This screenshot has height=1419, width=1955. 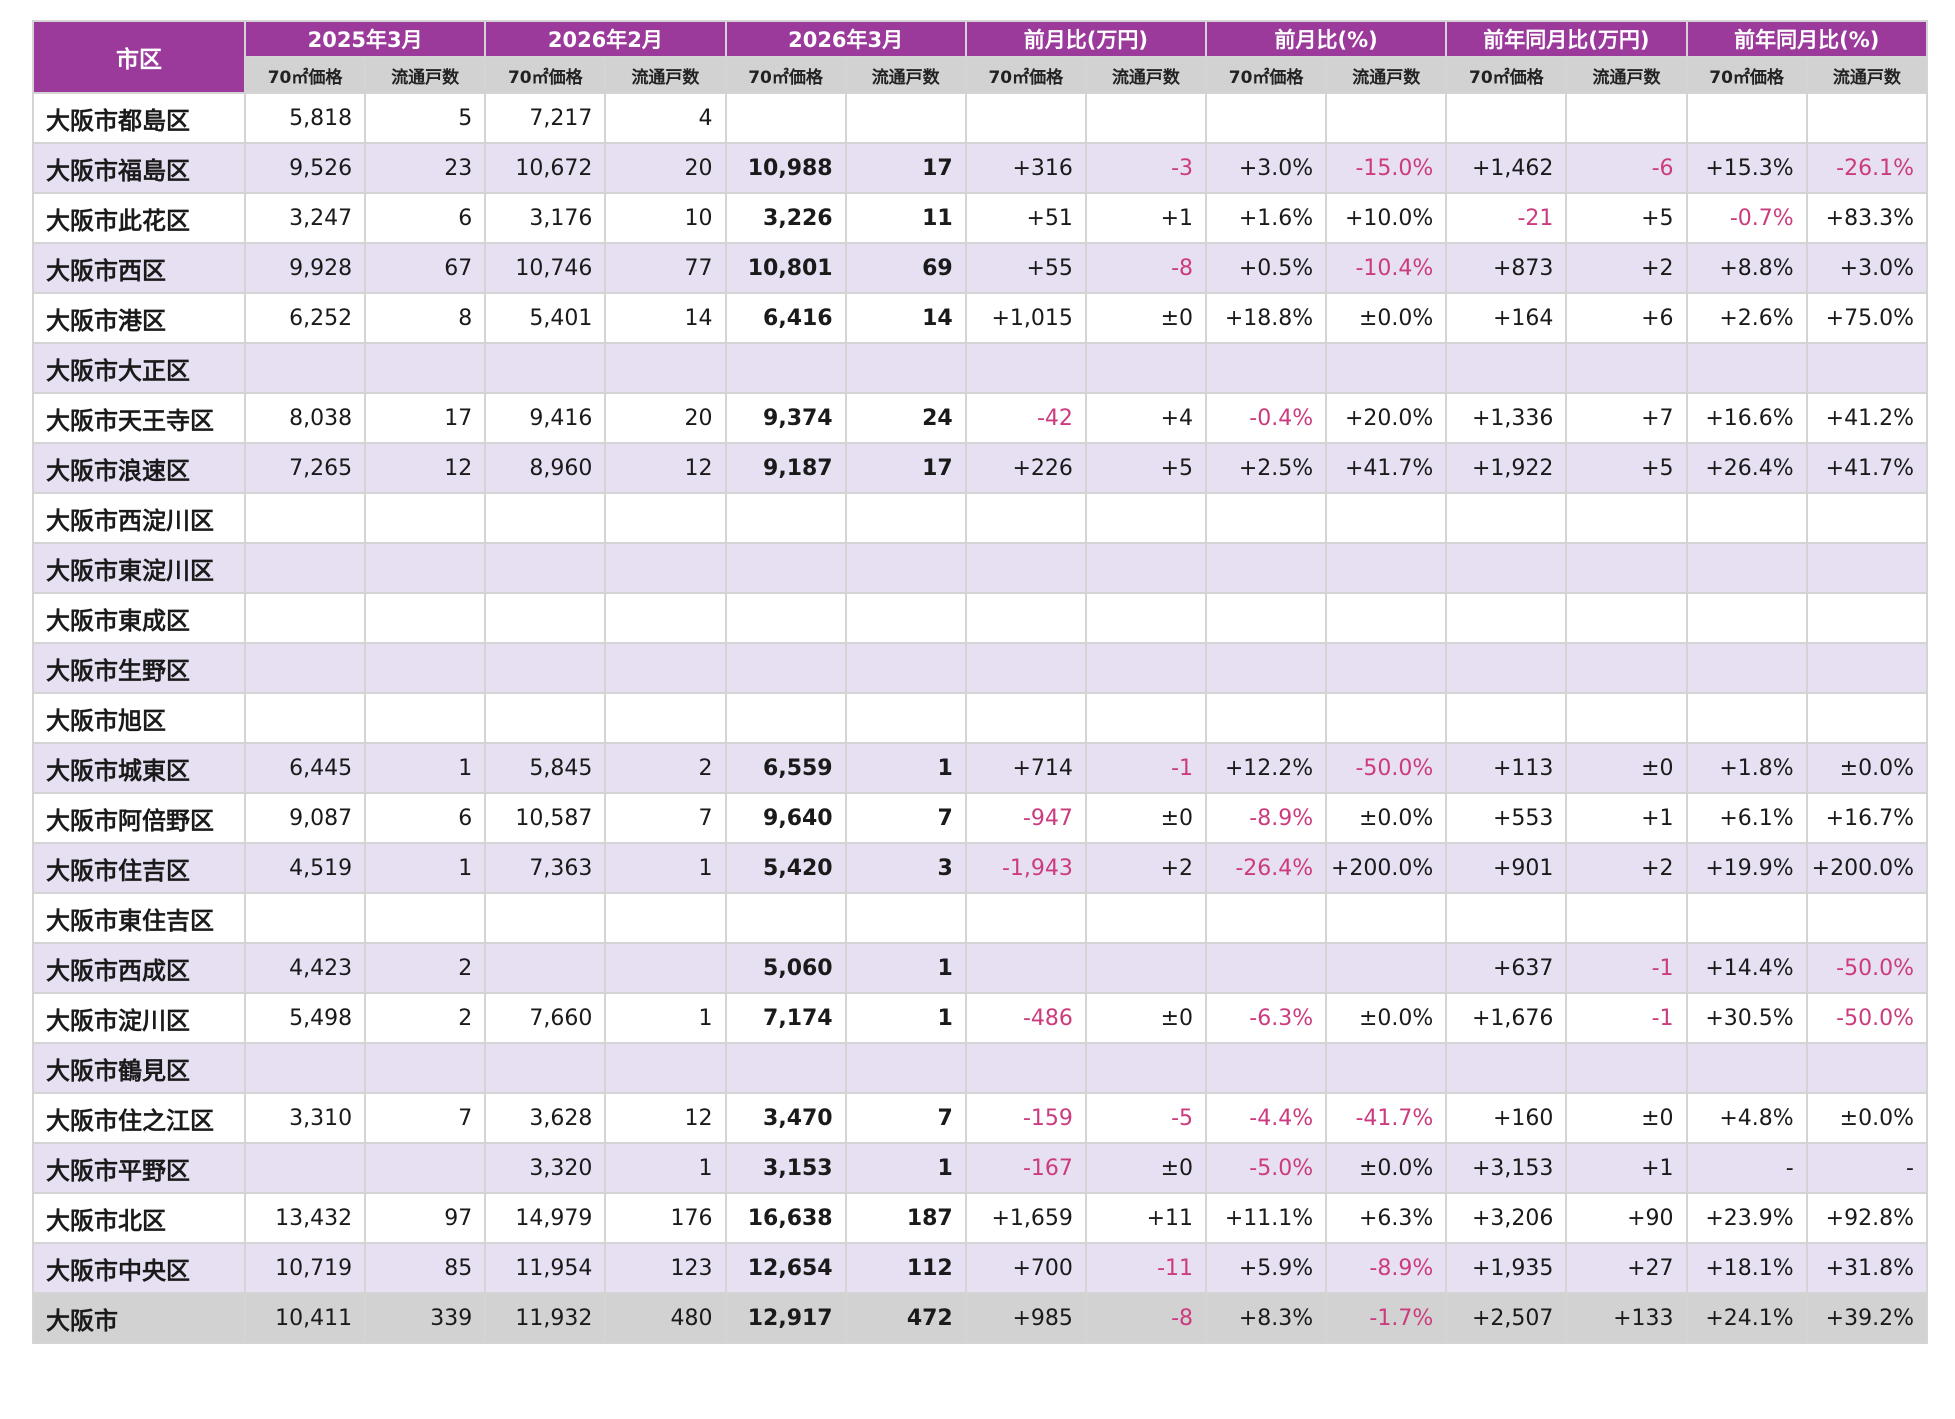 What do you see at coordinates (1506, 418) in the screenshot?
I see `cell-price: +1,336` at bounding box center [1506, 418].